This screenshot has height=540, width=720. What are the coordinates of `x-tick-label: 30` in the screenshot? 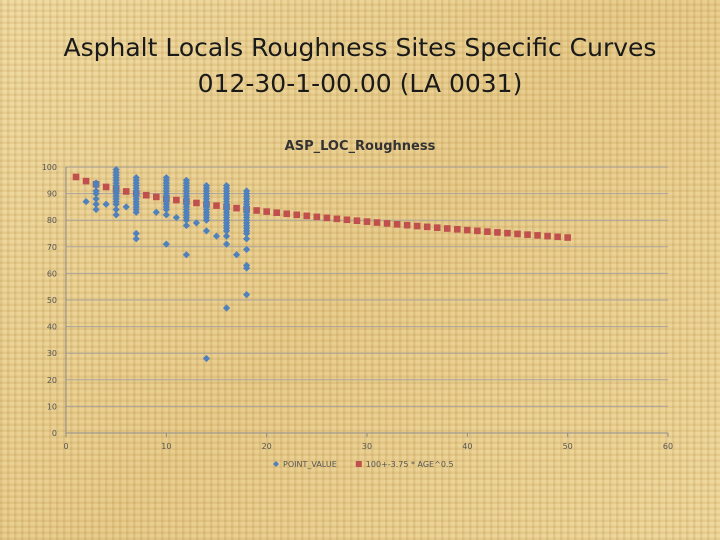 It's located at (367, 446).